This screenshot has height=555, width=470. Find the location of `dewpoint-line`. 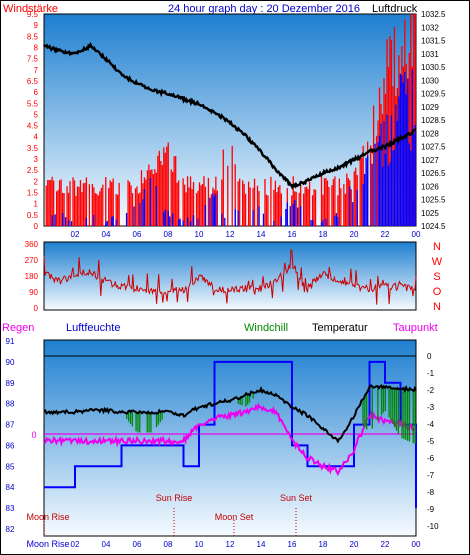

dewpoint-line is located at coordinates (230, 439).